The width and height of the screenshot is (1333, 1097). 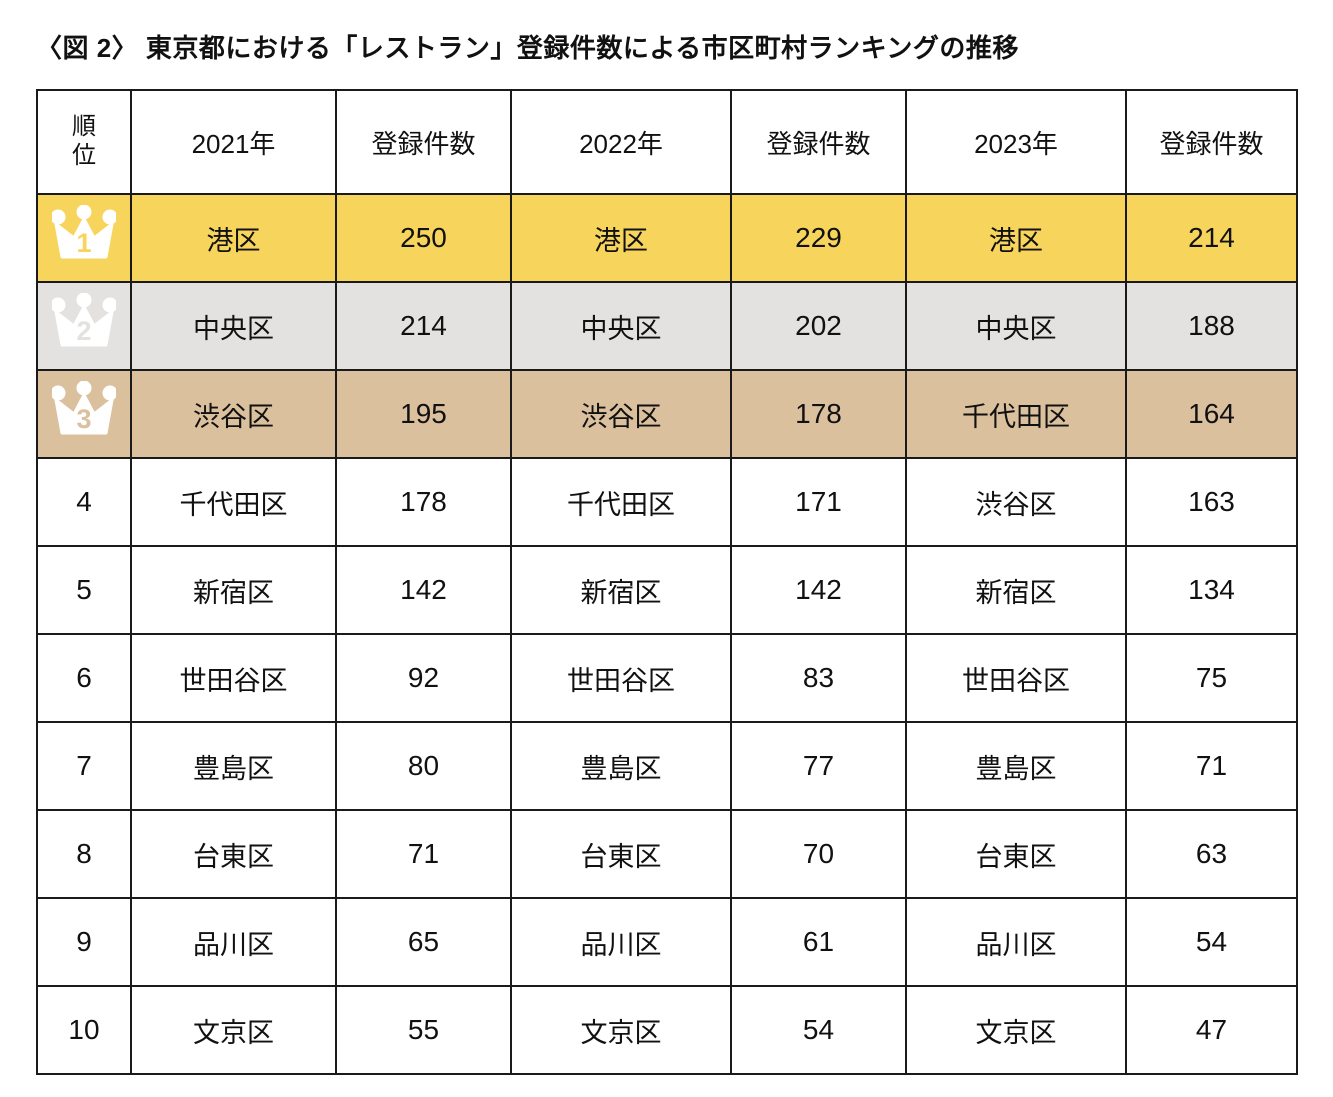 I want to click on table-row-rank6: 6 世田谷区 92 世田谷区 83 世田谷区 75, so click(x=667, y=678).